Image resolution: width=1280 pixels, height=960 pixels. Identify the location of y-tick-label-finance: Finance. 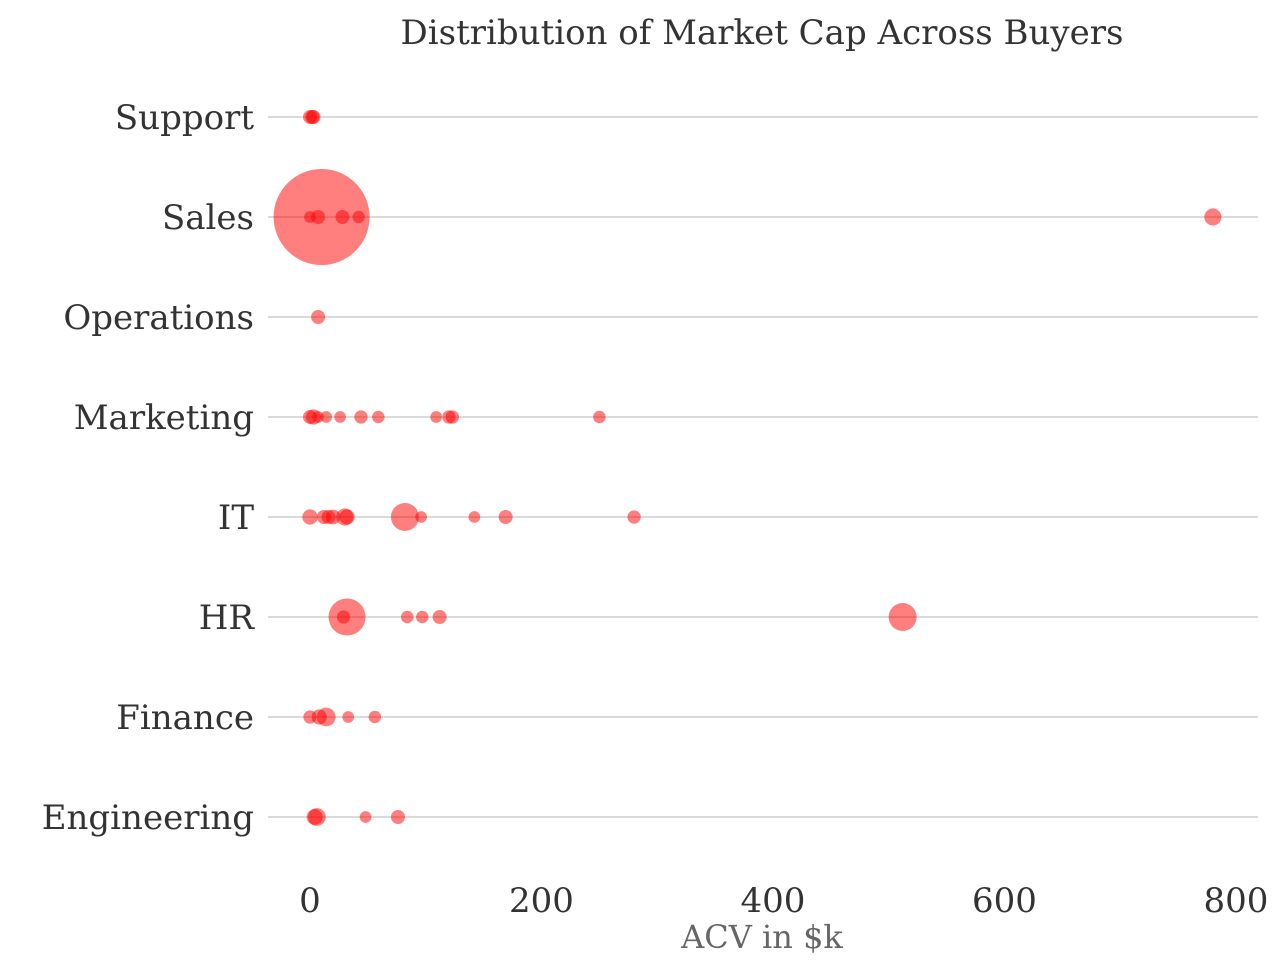
(185, 718).